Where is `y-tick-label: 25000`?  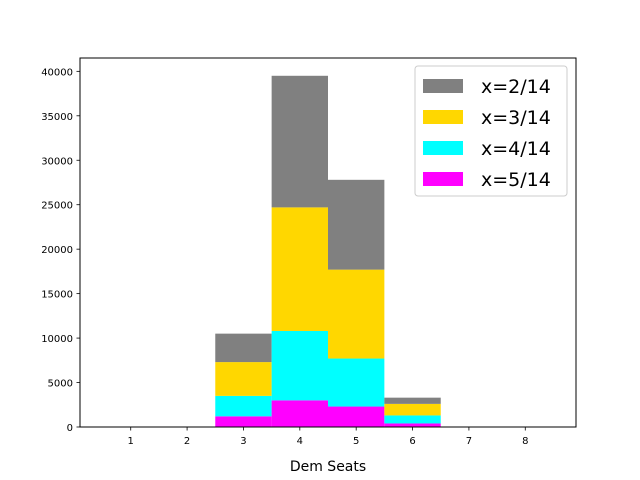
y-tick-label: 25000 is located at coordinates (57, 206).